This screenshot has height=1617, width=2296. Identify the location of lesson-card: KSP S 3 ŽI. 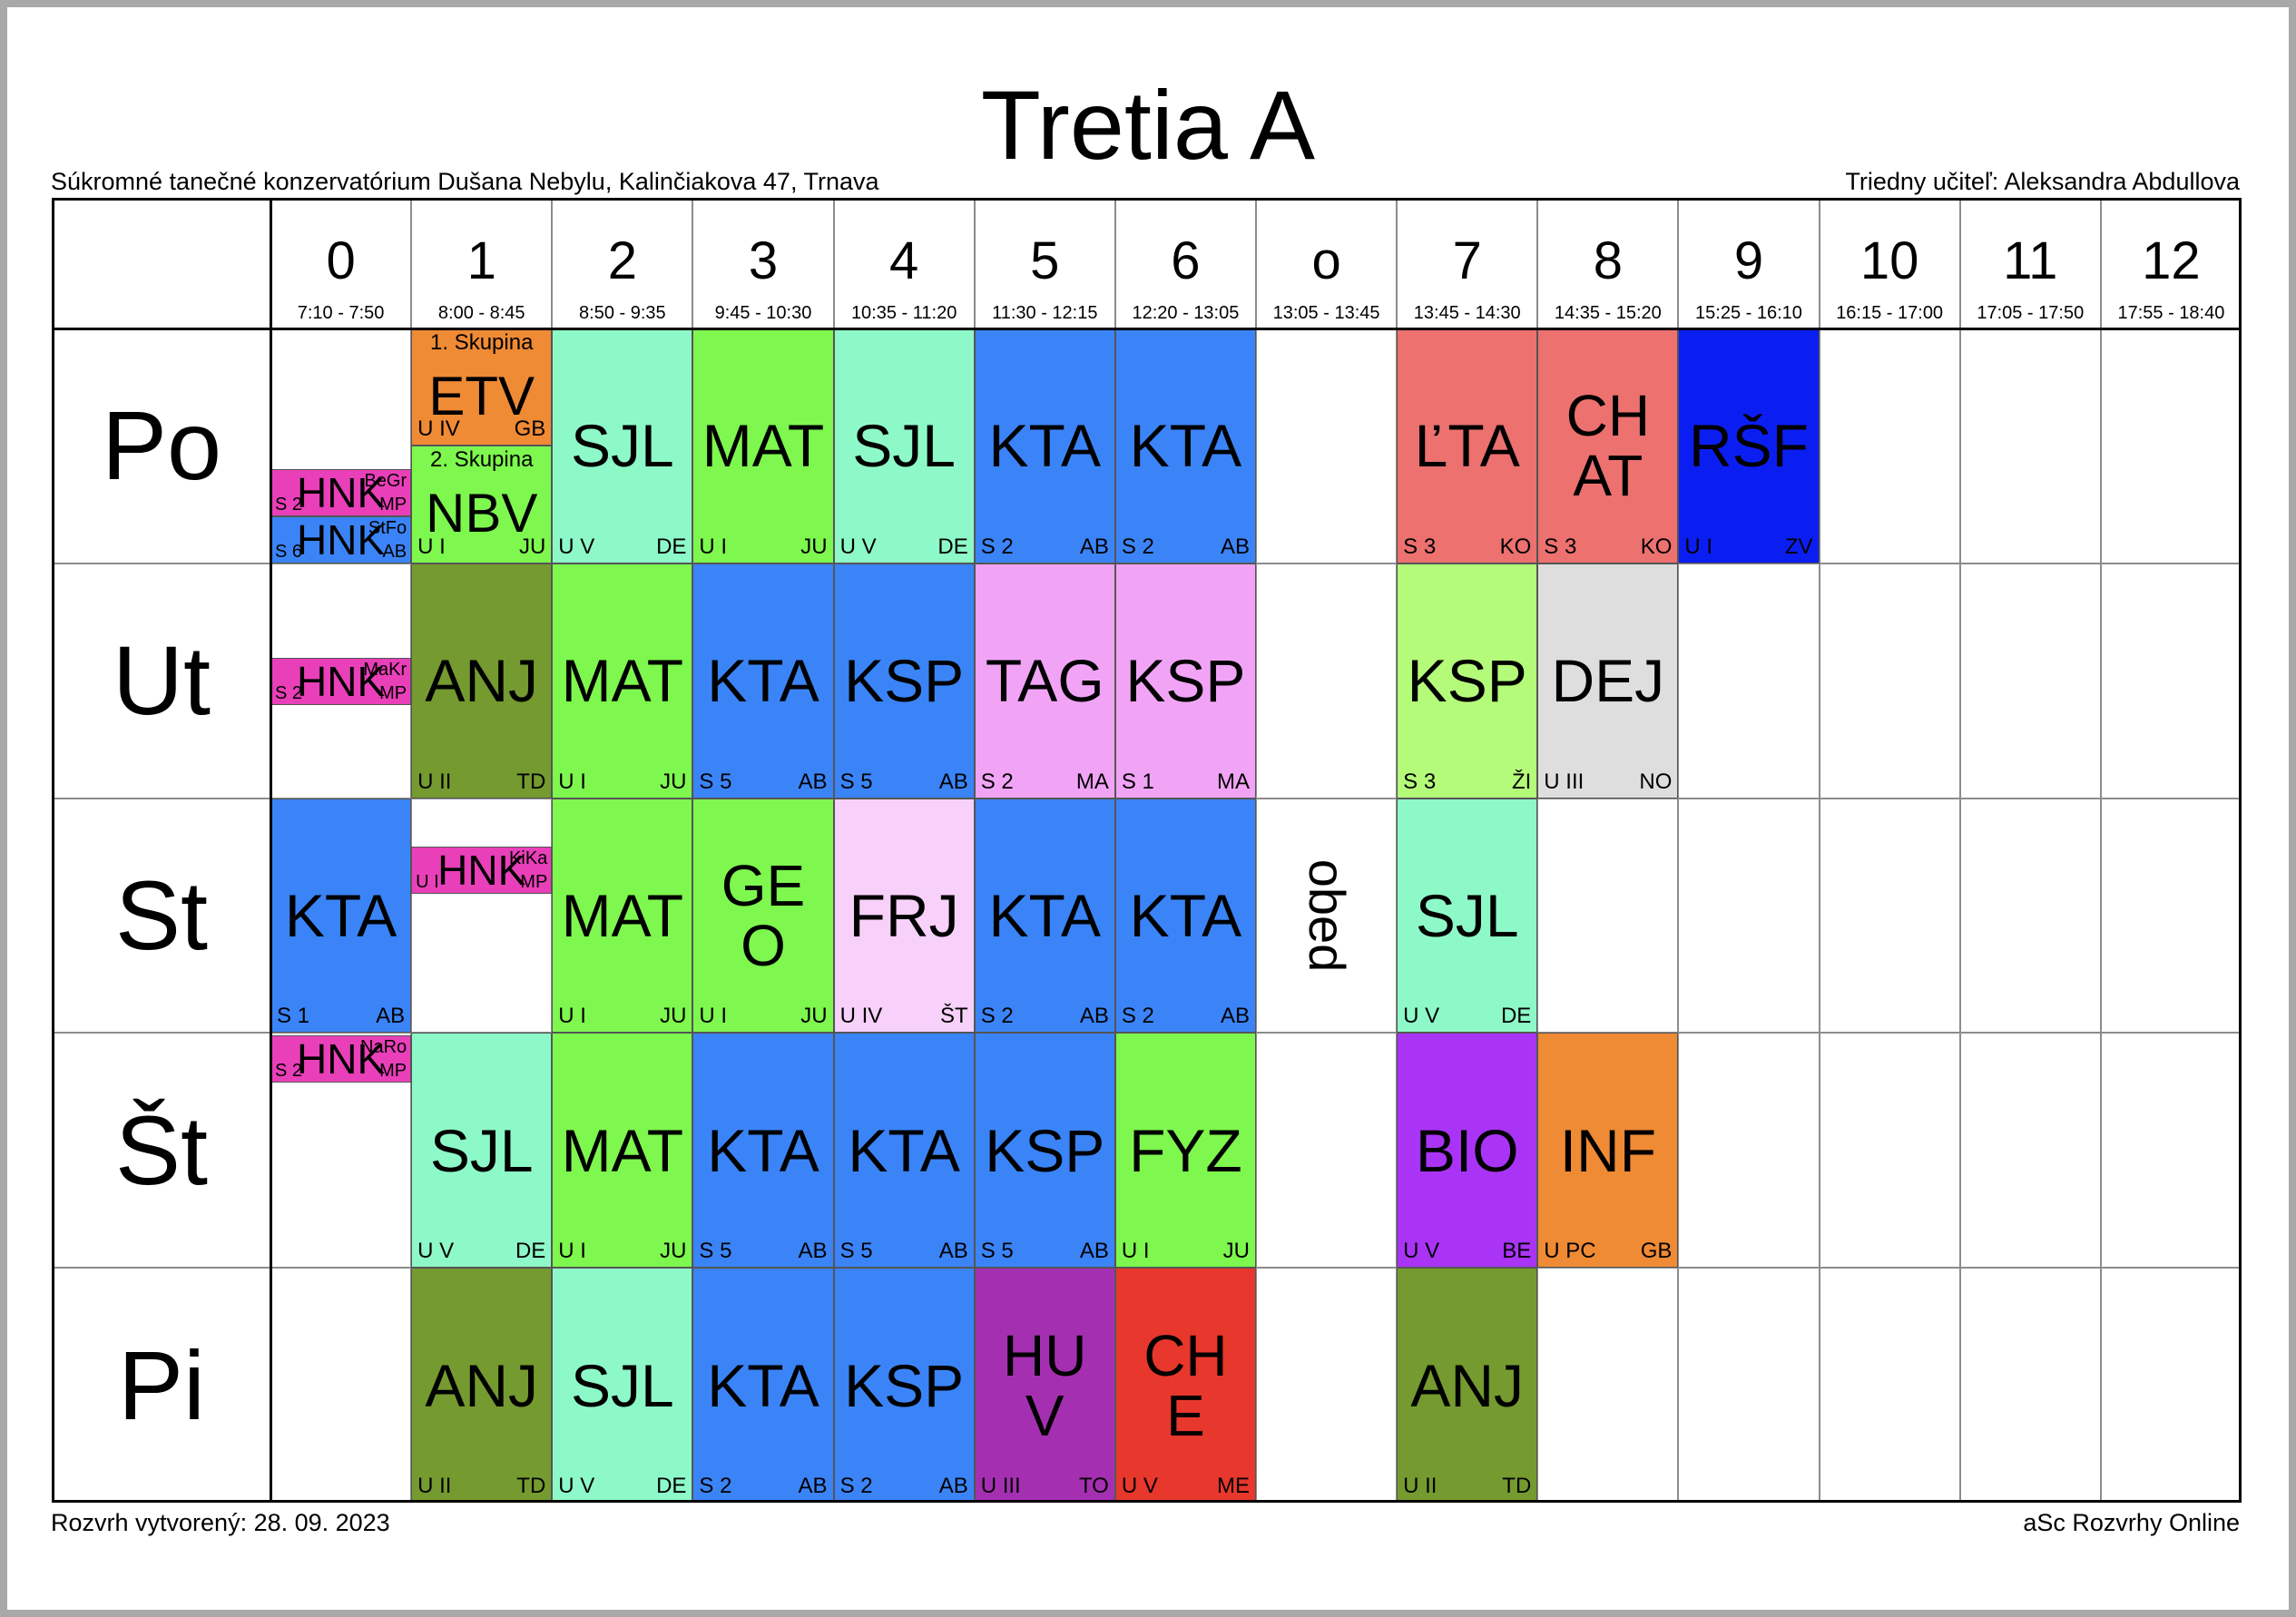
(1467, 681).